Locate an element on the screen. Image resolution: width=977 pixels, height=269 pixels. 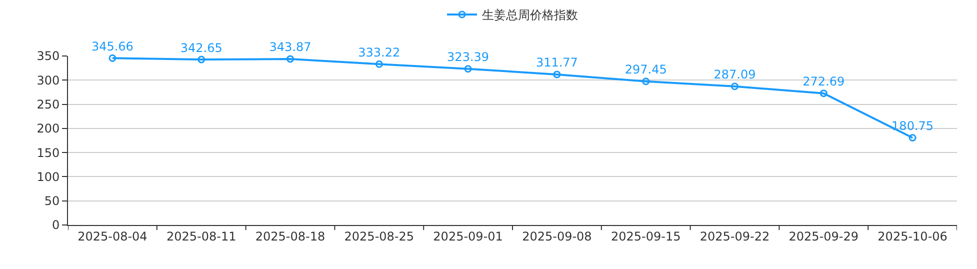
x-tick-label: 2025-10-06 is located at coordinates (913, 236).